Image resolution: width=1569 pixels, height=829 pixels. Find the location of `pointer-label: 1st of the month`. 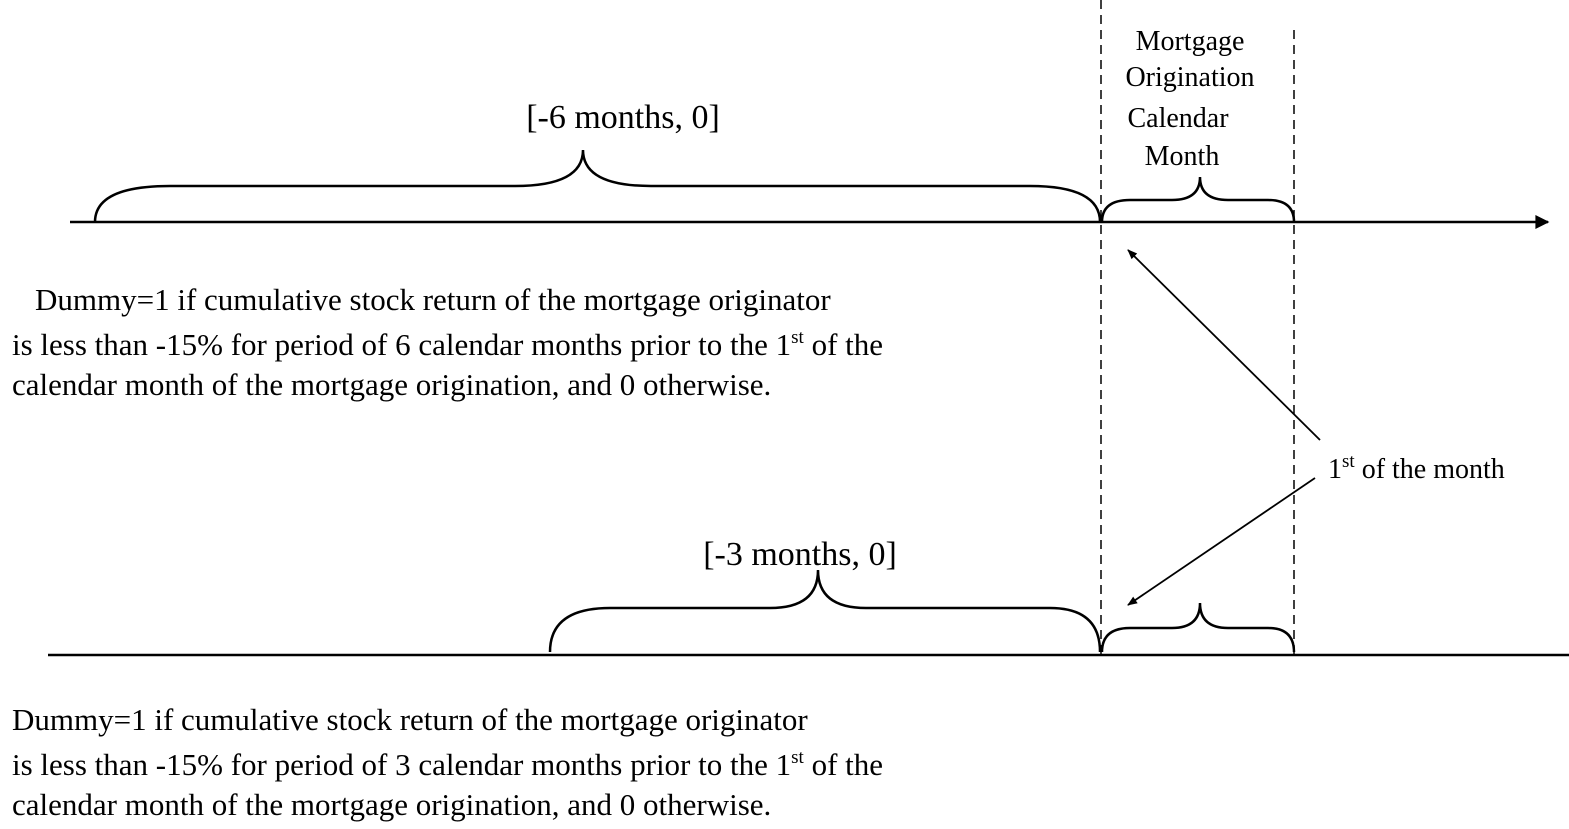

pointer-label: 1st of the month is located at coordinates (1416, 468).